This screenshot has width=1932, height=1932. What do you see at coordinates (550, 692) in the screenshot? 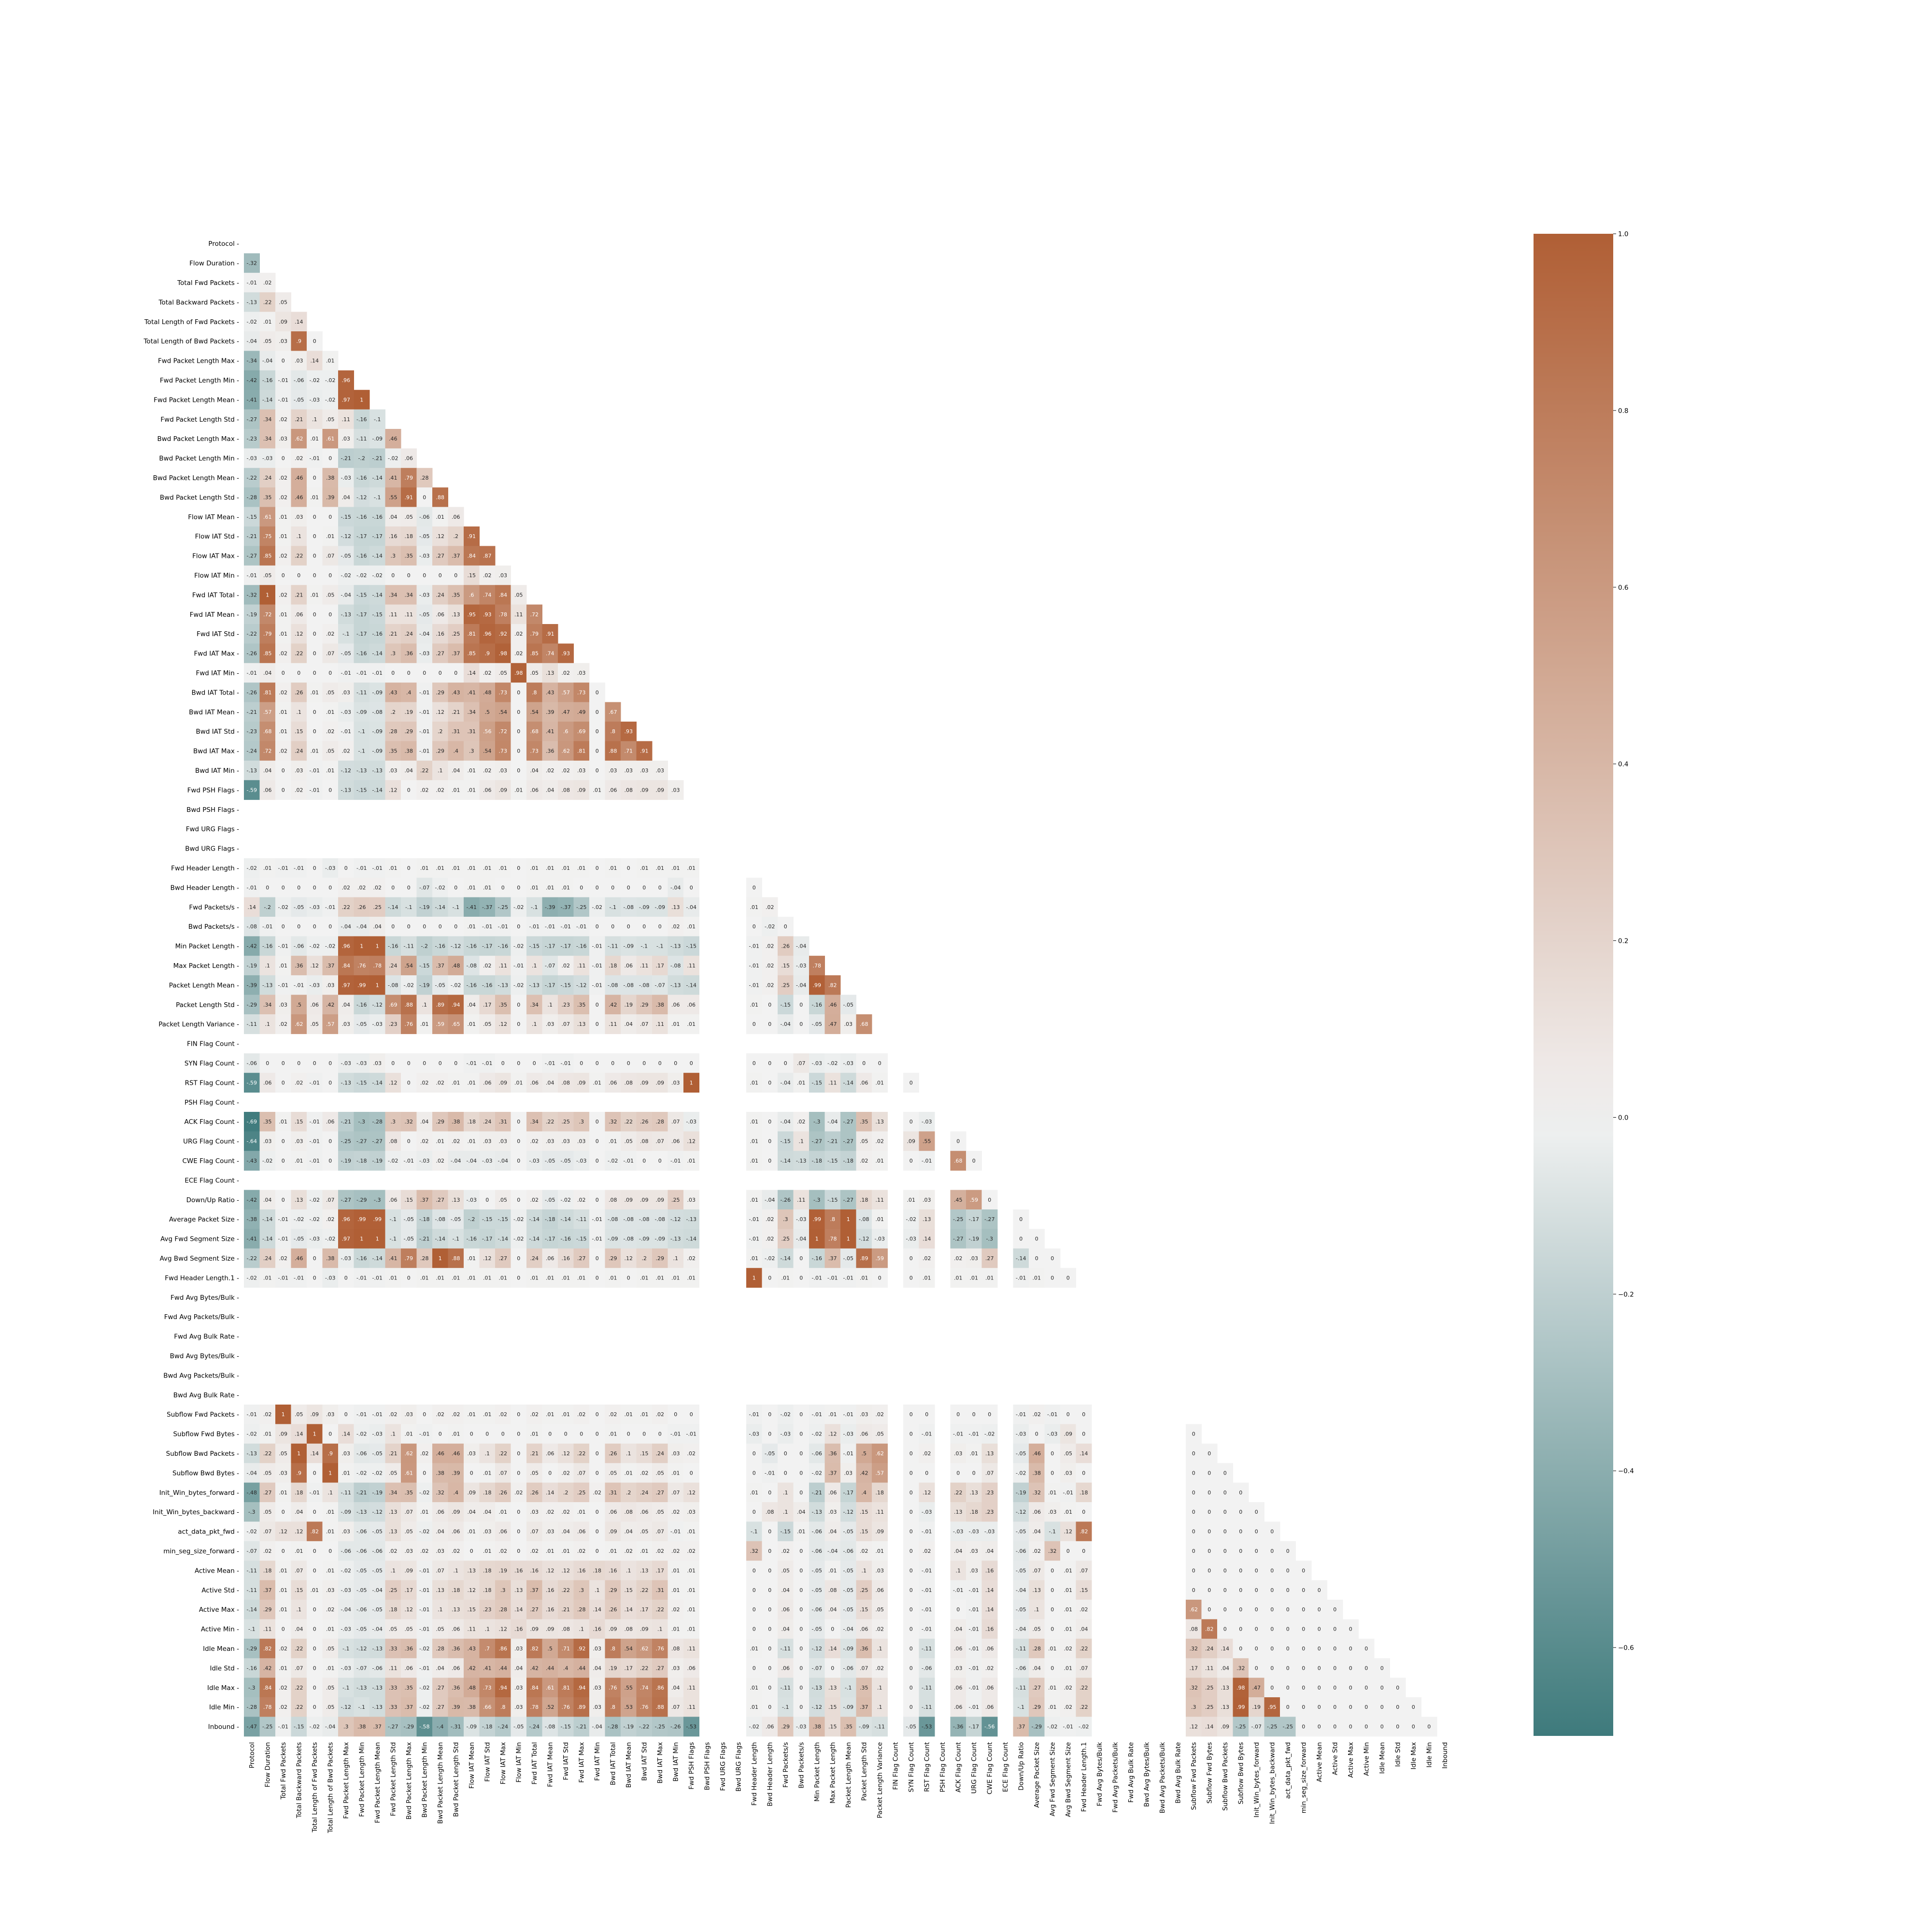
I see `cell-value: .43` at bounding box center [550, 692].